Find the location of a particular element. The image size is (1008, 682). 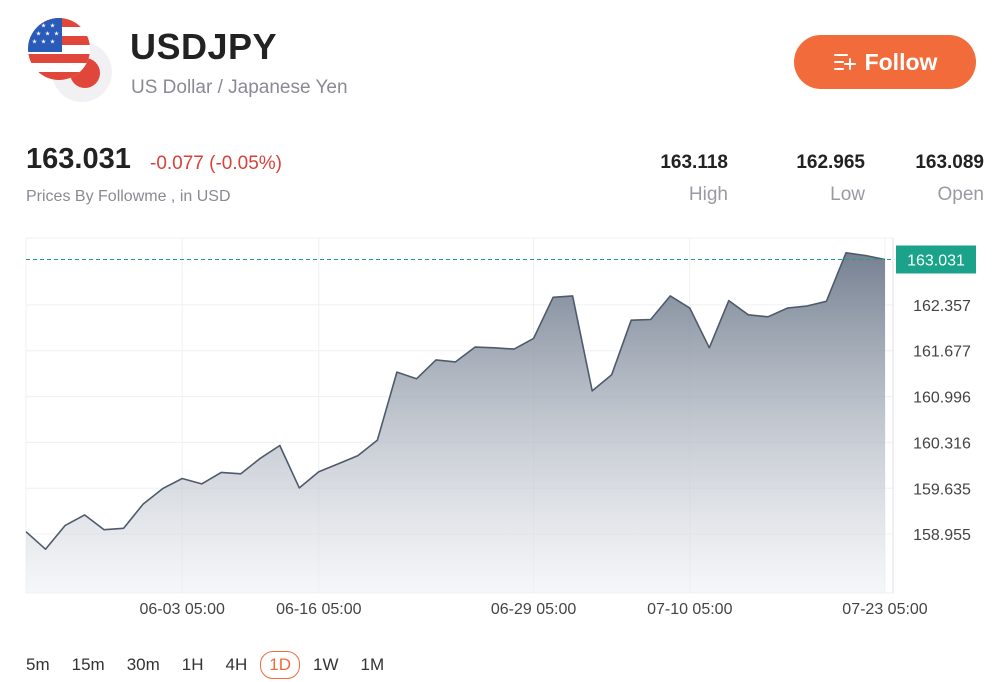

stat-high: 163.118 High is located at coordinates (694, 179).